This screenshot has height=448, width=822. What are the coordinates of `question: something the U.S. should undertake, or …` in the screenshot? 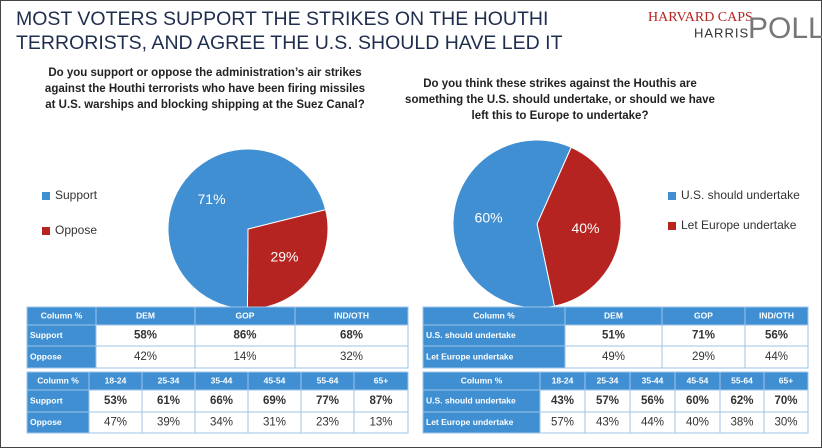 It's located at (560, 100).